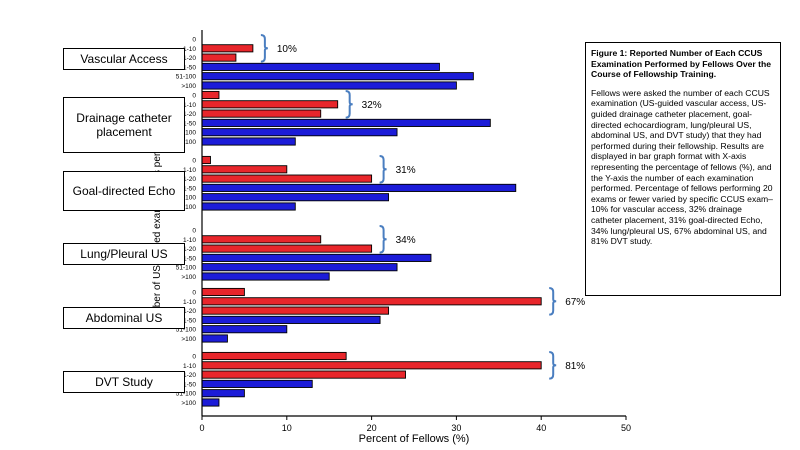 The height and width of the screenshot is (450, 800). Describe the element at coordinates (406, 240) in the screenshot. I see `pct-le20-label: 34%` at that location.